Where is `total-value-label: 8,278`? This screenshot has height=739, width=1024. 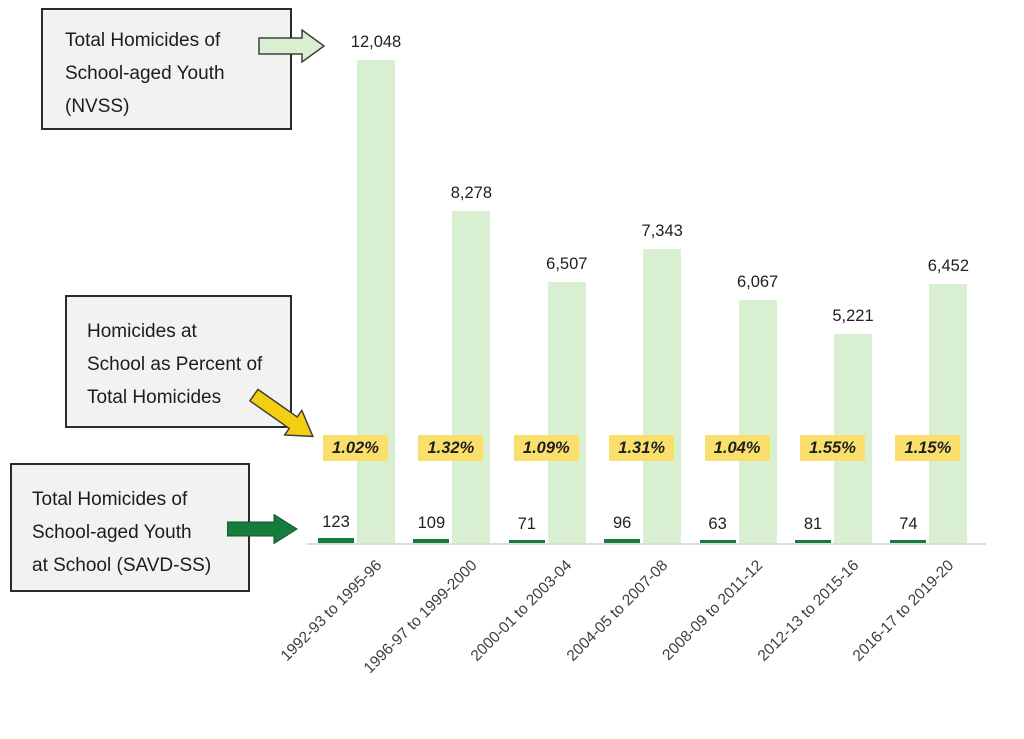 total-value-label: 8,278 is located at coordinates (471, 193).